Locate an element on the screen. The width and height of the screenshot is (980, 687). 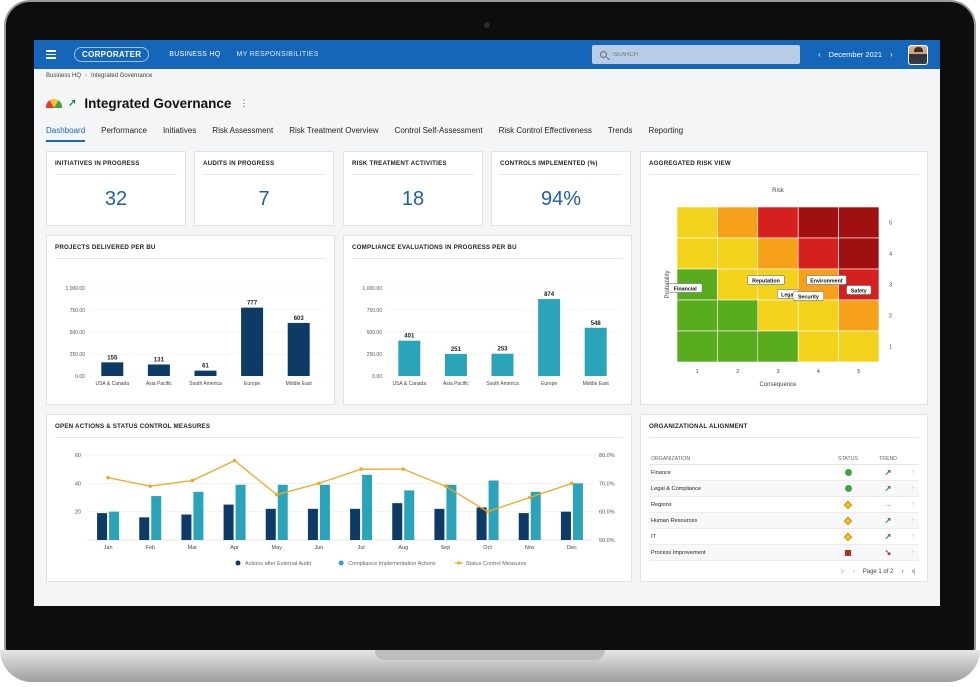
breadcrumb-business-hq: Business HQ is located at coordinates (64, 76).